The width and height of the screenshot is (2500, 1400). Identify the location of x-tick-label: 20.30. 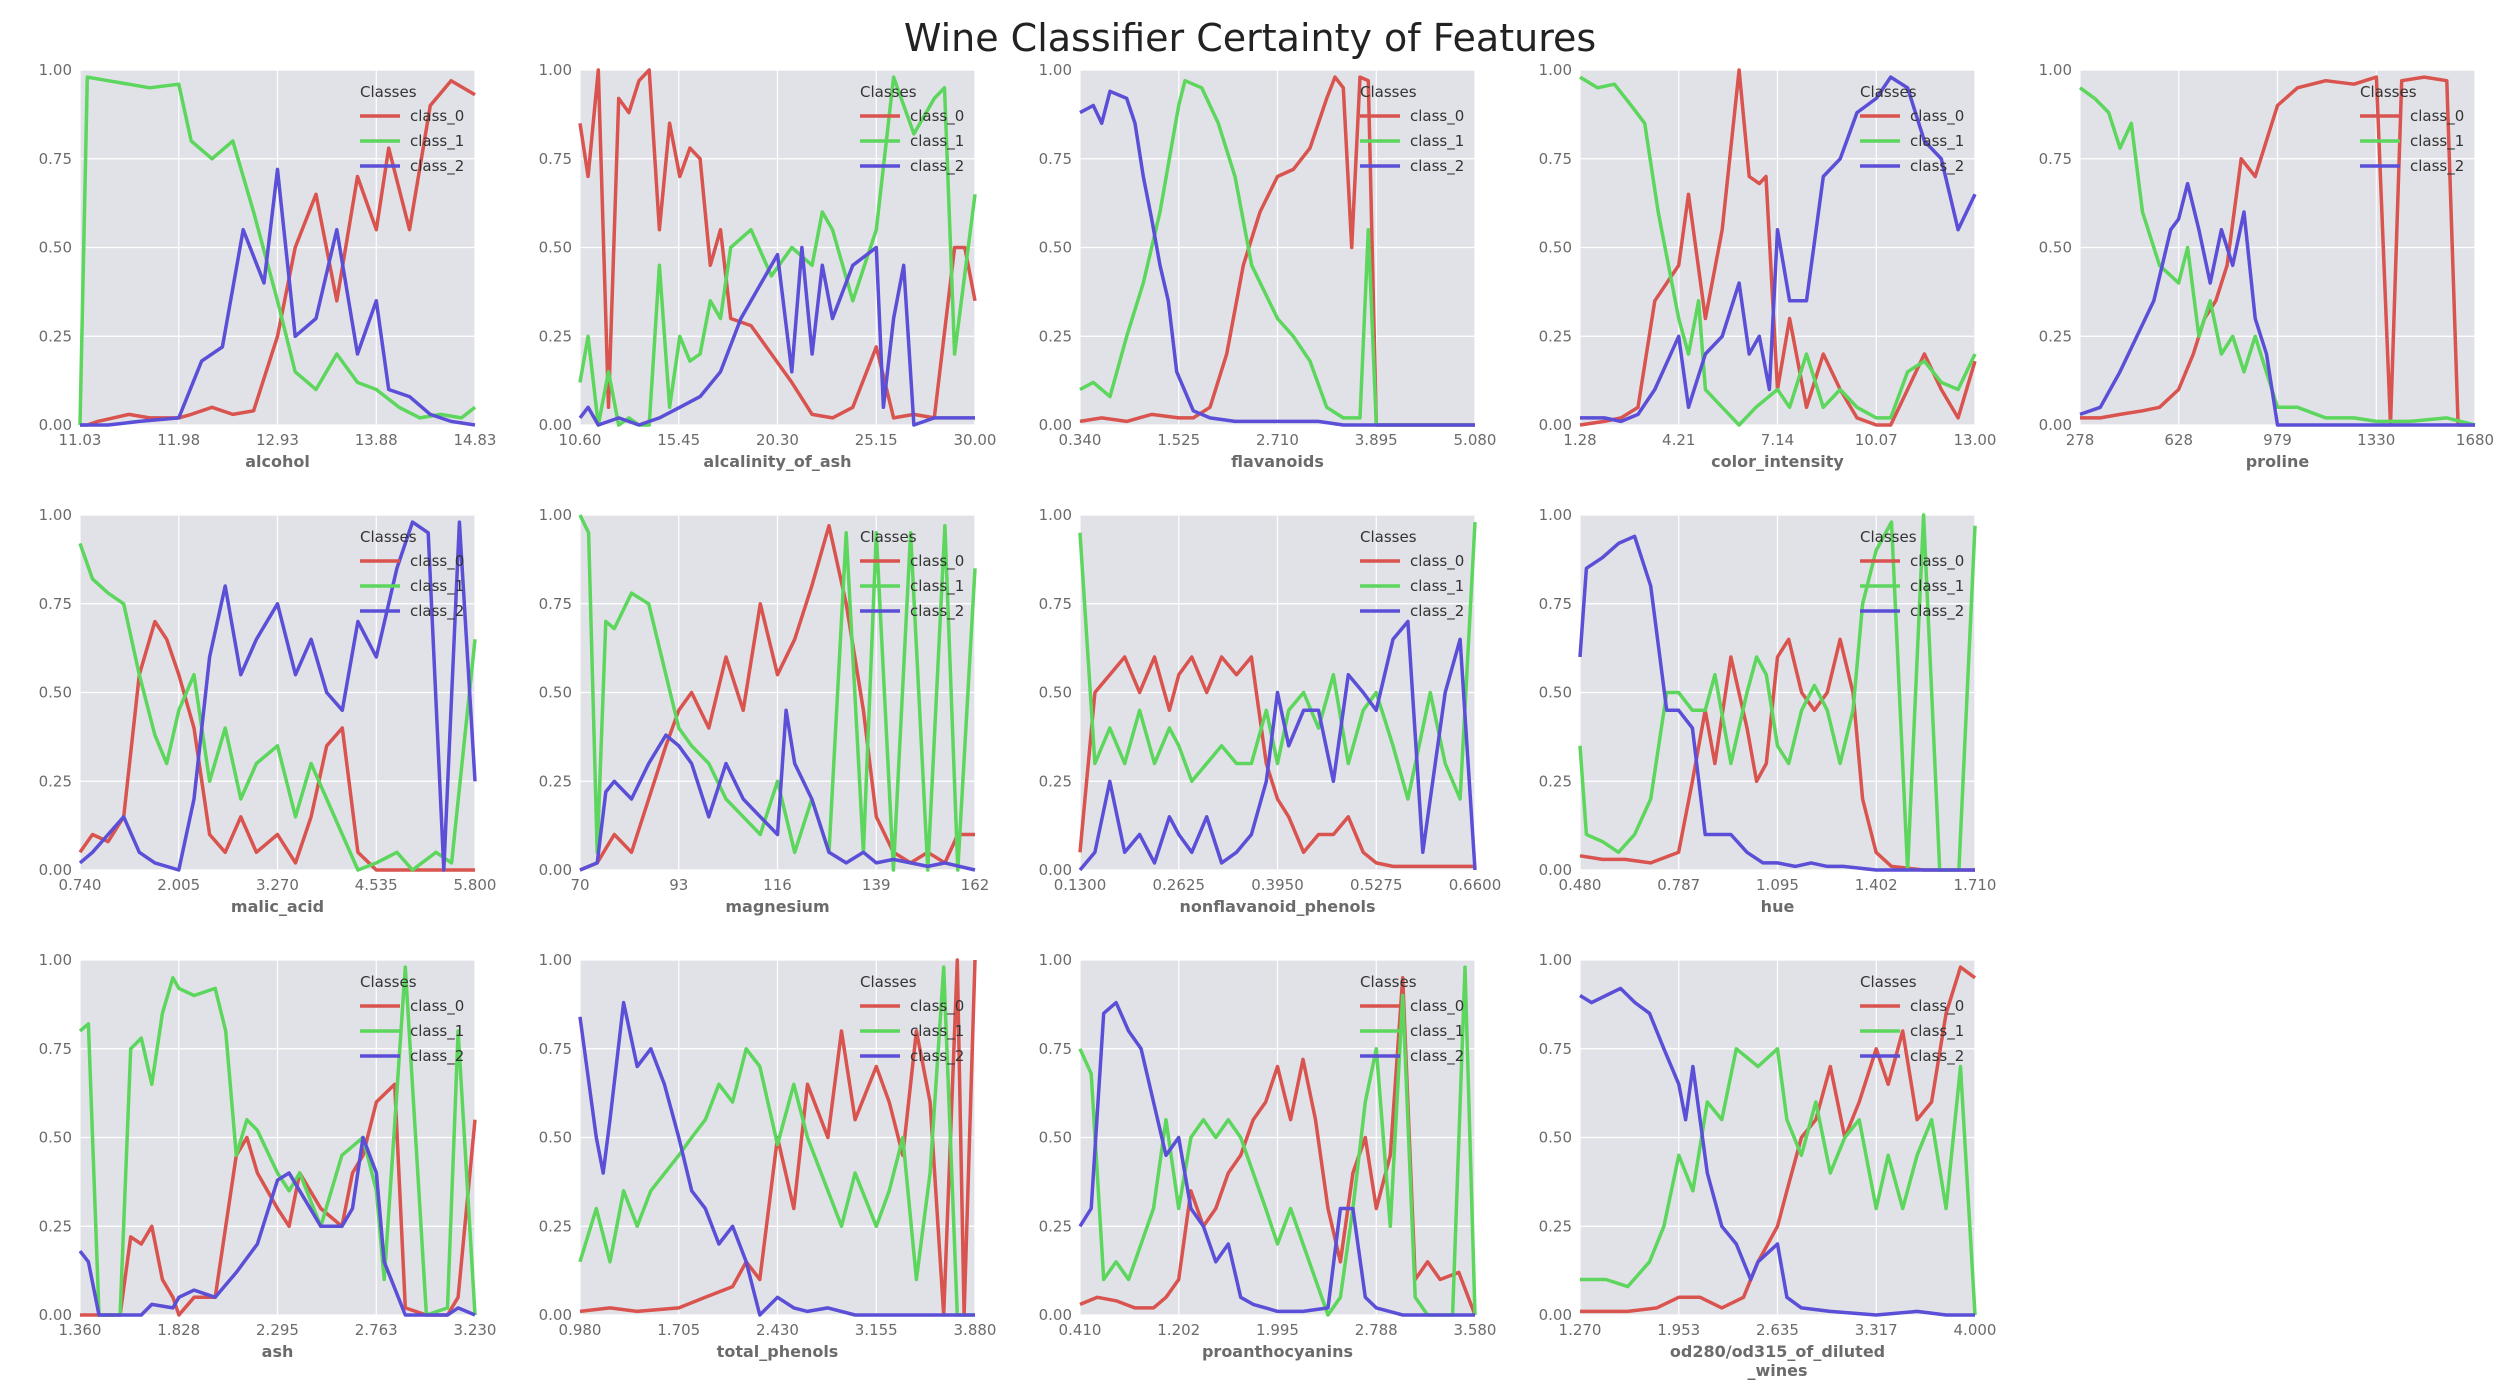
(777, 440).